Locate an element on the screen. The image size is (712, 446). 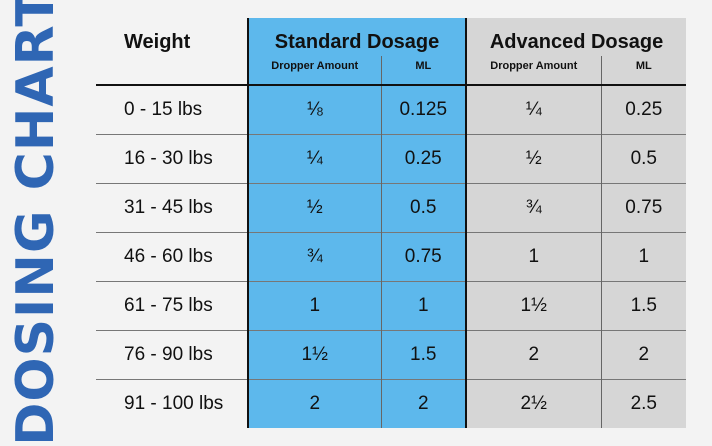
weight-cell: 76 - 90 lbs is located at coordinates (172, 355).